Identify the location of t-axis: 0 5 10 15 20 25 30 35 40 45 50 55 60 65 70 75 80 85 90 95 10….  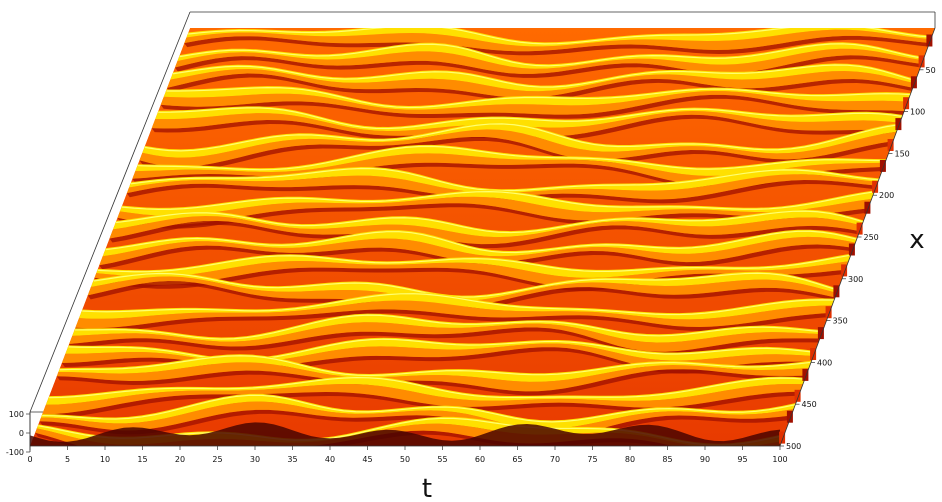
(407, 473).